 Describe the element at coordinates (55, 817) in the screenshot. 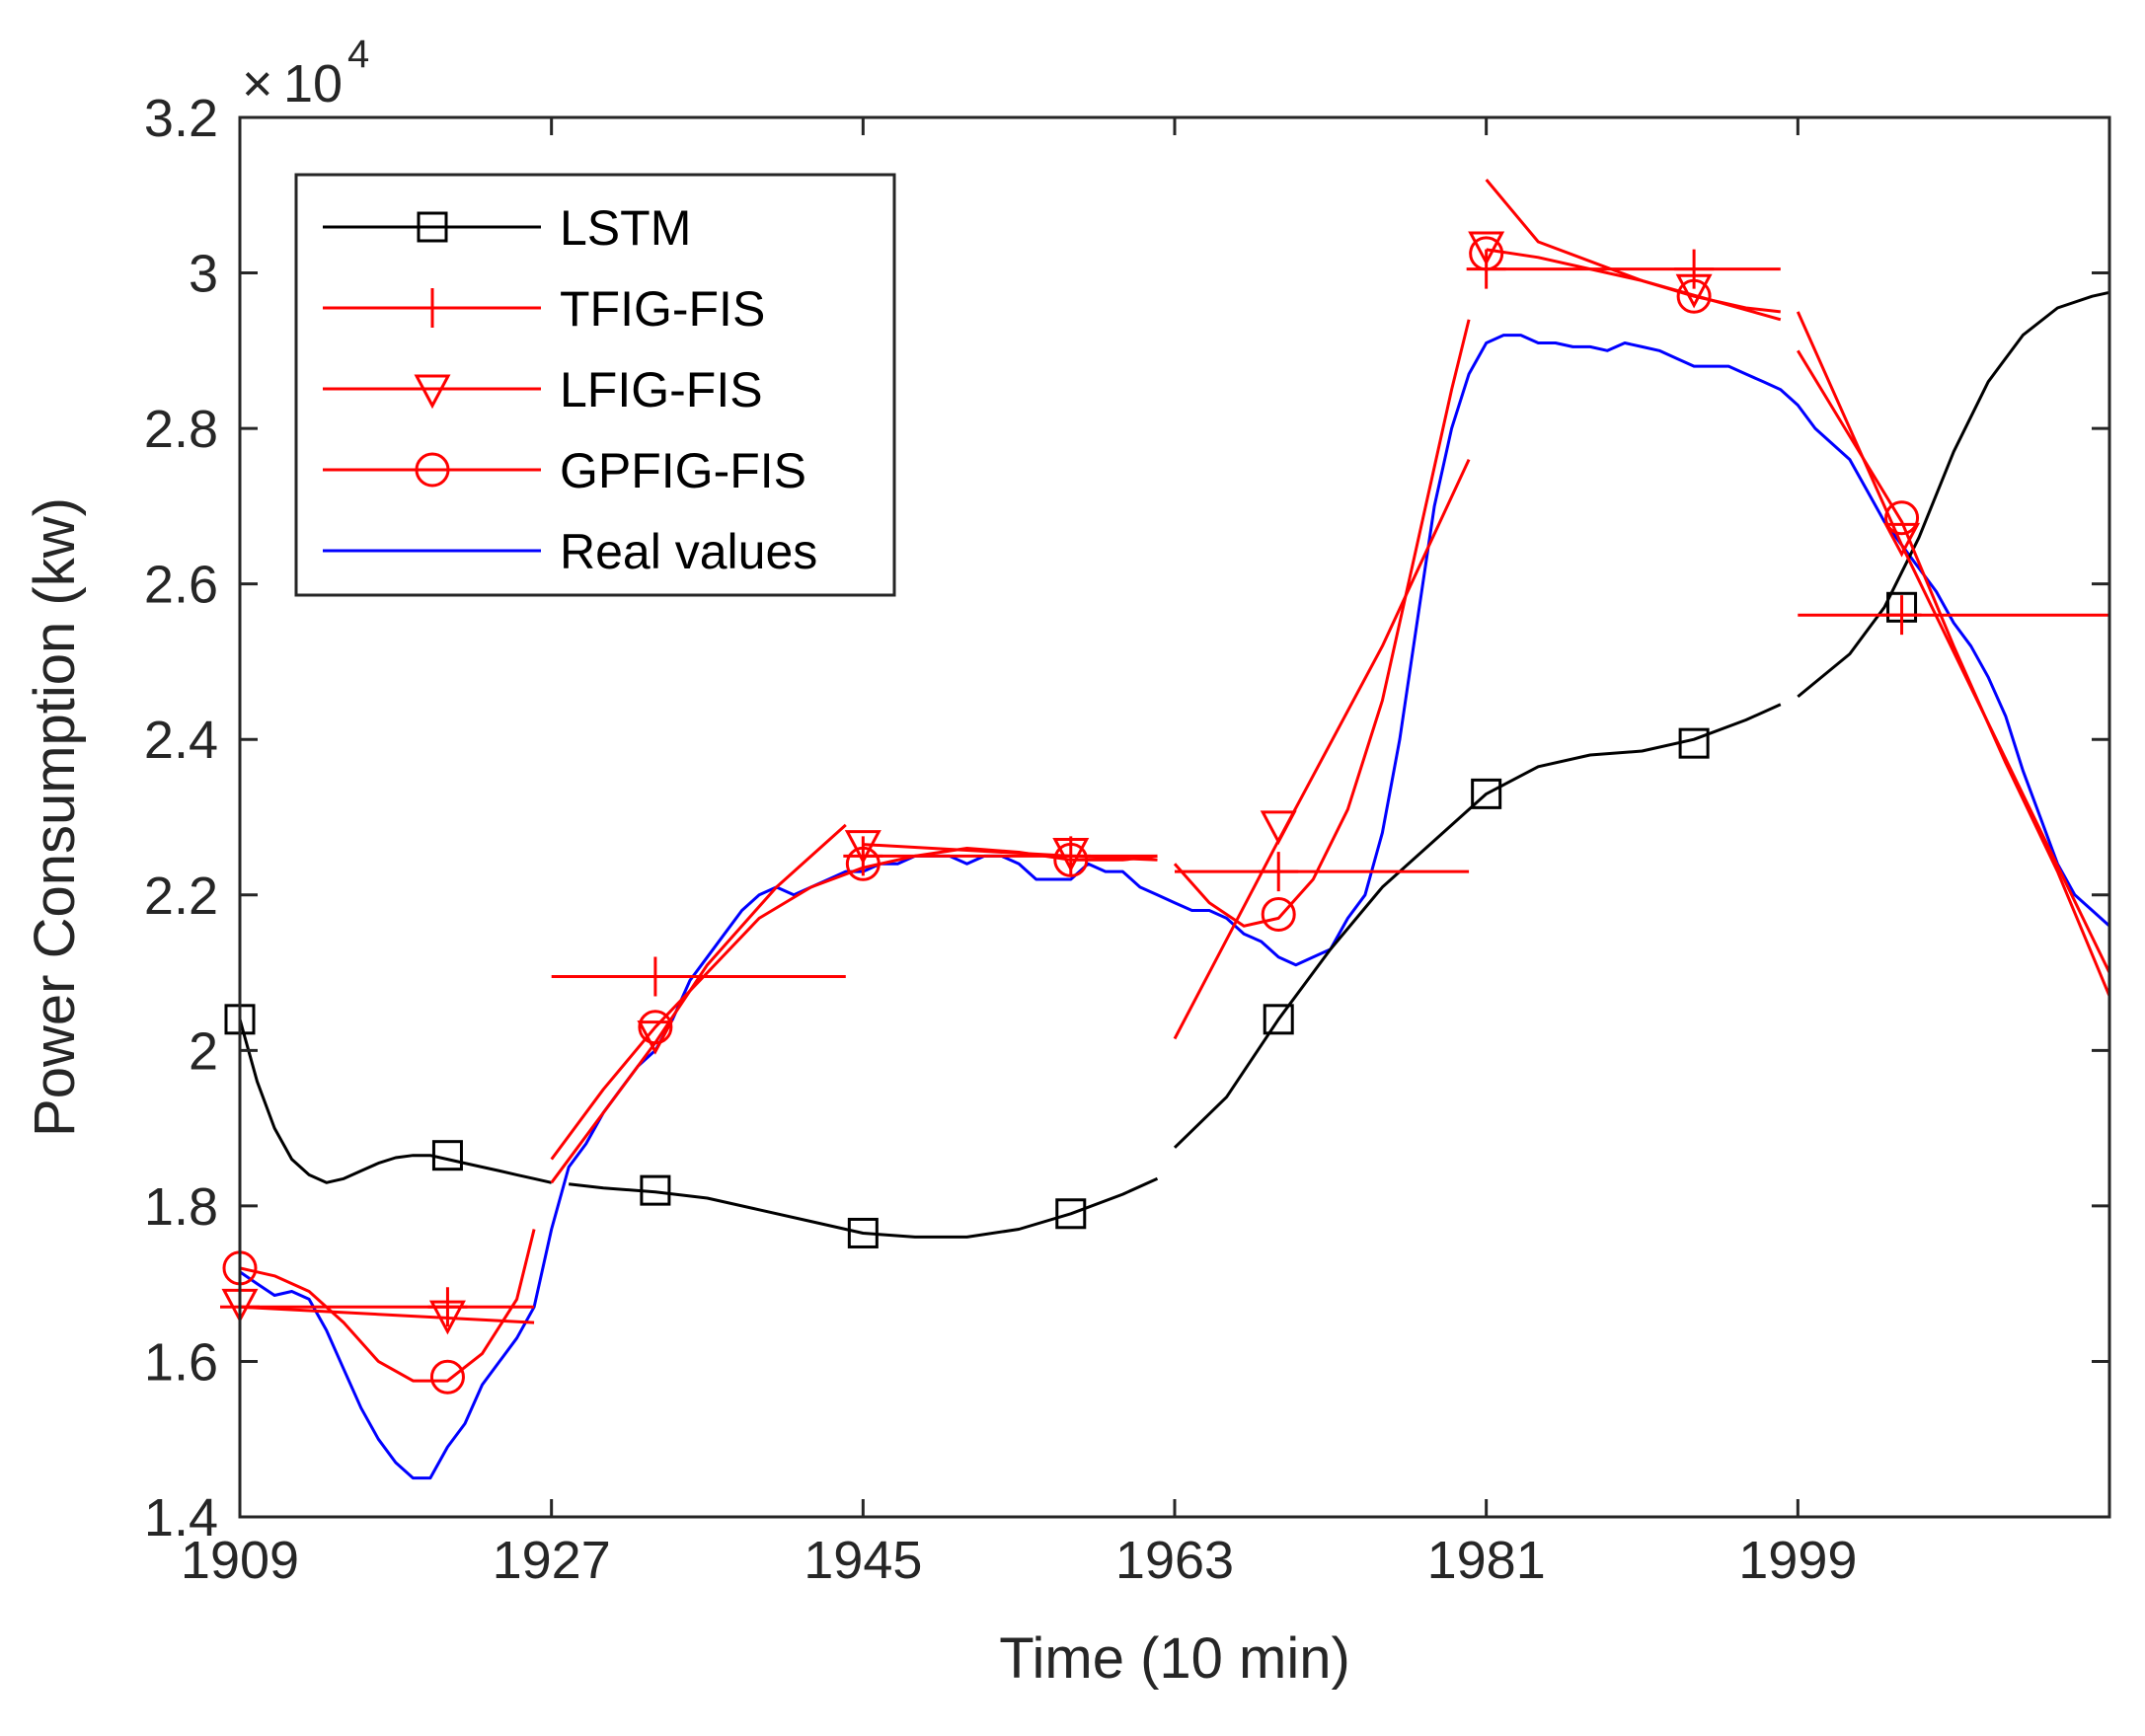

I see `y-axis-title: Power Consumption (kw)` at that location.